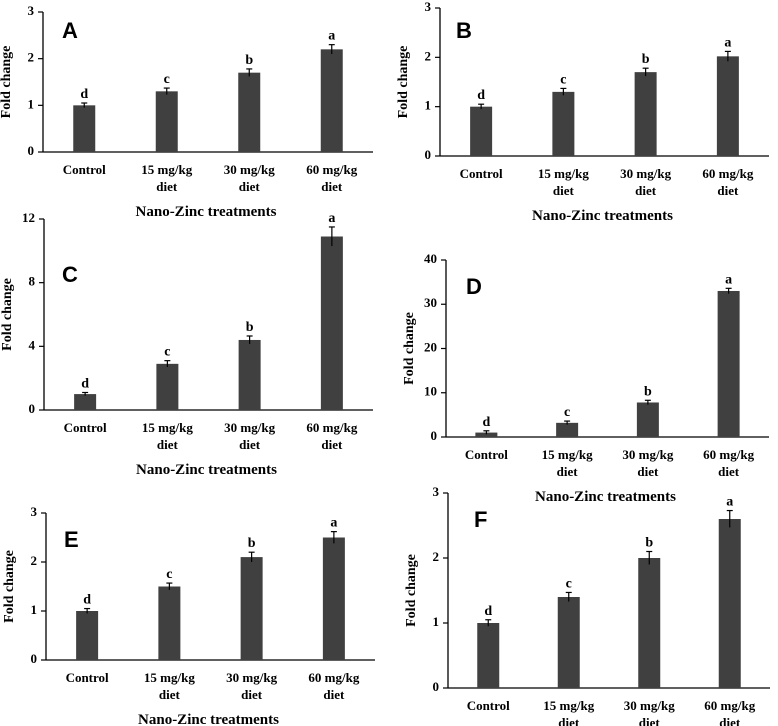 This screenshot has height=726, width=778. Describe the element at coordinates (464, 30) in the screenshot. I see `panel-letter: B` at that location.